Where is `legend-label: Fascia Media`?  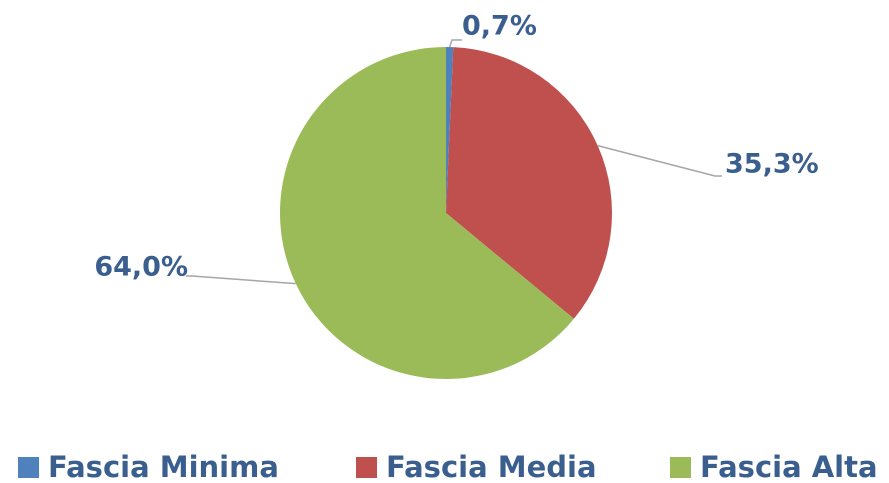
legend-label: Fascia Media is located at coordinates (491, 466).